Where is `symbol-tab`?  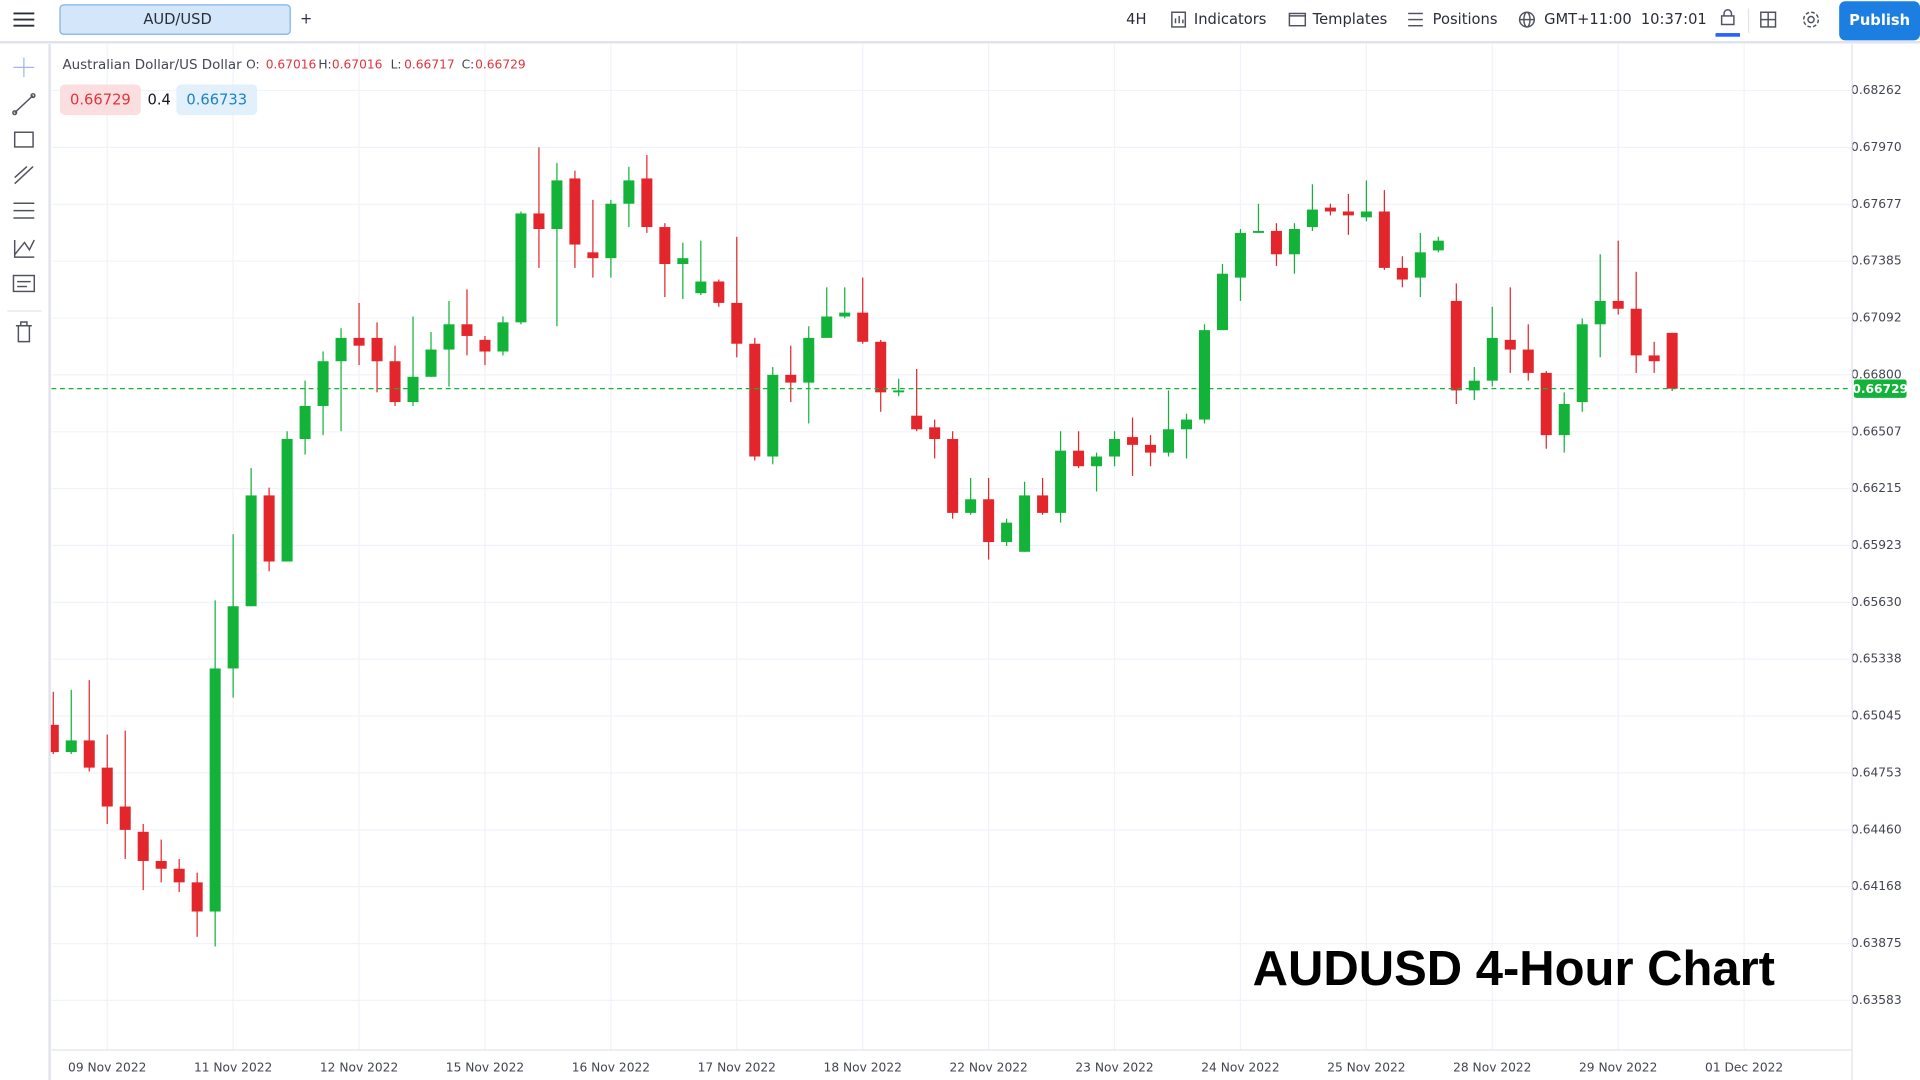
symbol-tab is located at coordinates (175, 19).